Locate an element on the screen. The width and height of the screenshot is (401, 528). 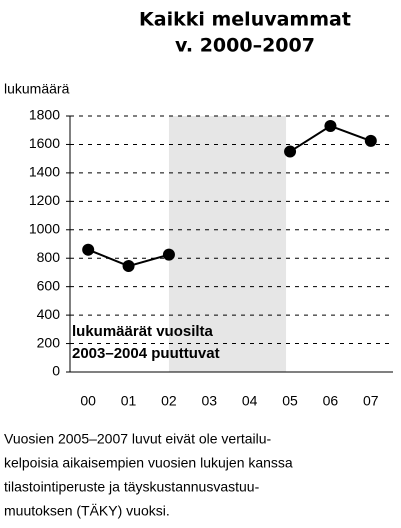
y-tick-label: 800 is located at coordinates (49, 257).